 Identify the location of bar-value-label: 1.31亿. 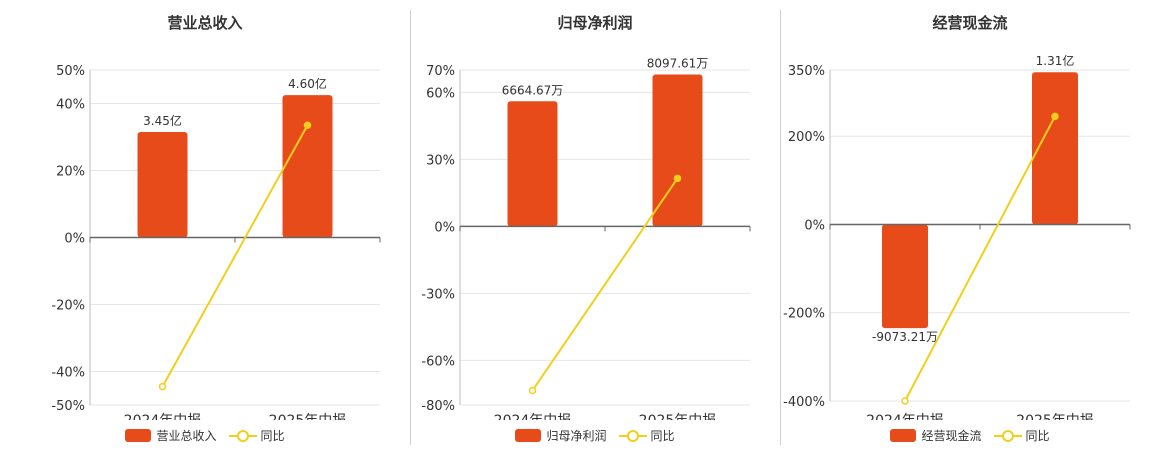
(1055, 60).